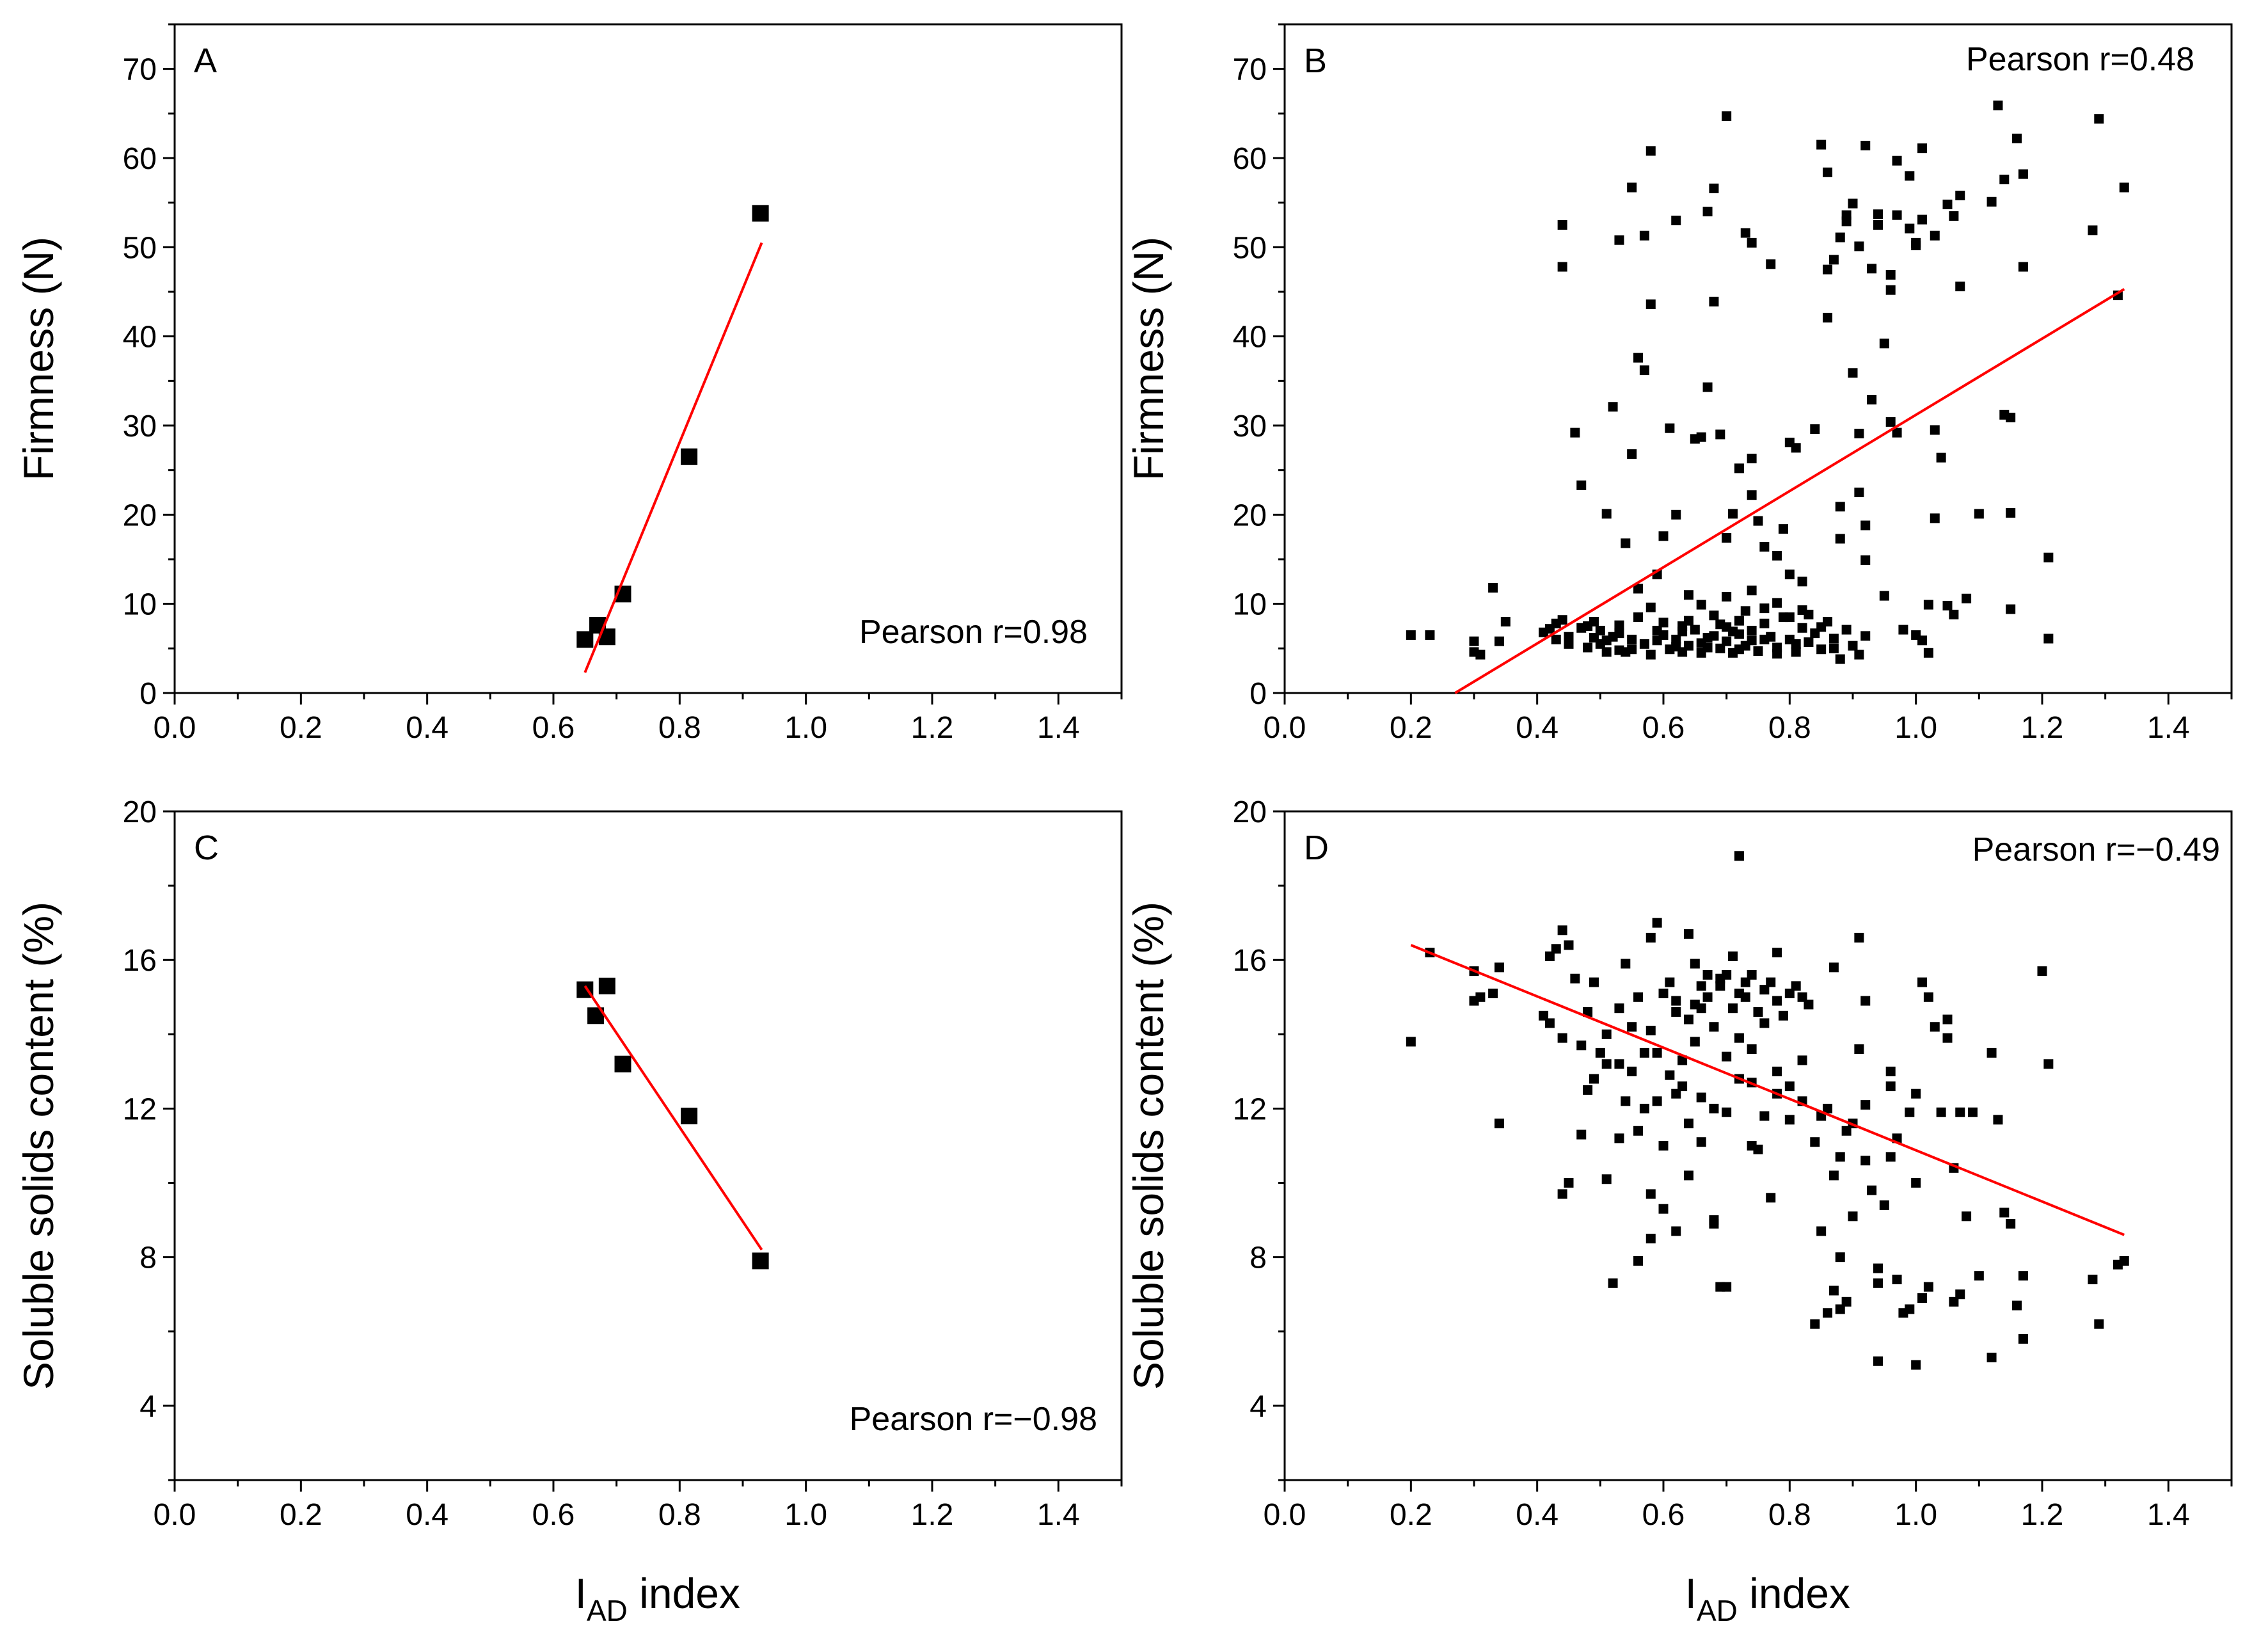 This screenshot has width=2268, height=1633. Describe the element at coordinates (932, 1515) in the screenshot. I see `panel-c-x-tick-label: 1.2` at that location.